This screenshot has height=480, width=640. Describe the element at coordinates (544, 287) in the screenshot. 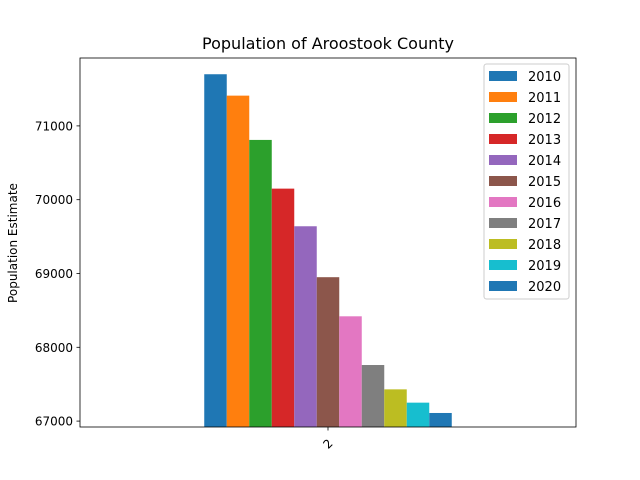

I see `legend-label-2020: 2020` at that location.